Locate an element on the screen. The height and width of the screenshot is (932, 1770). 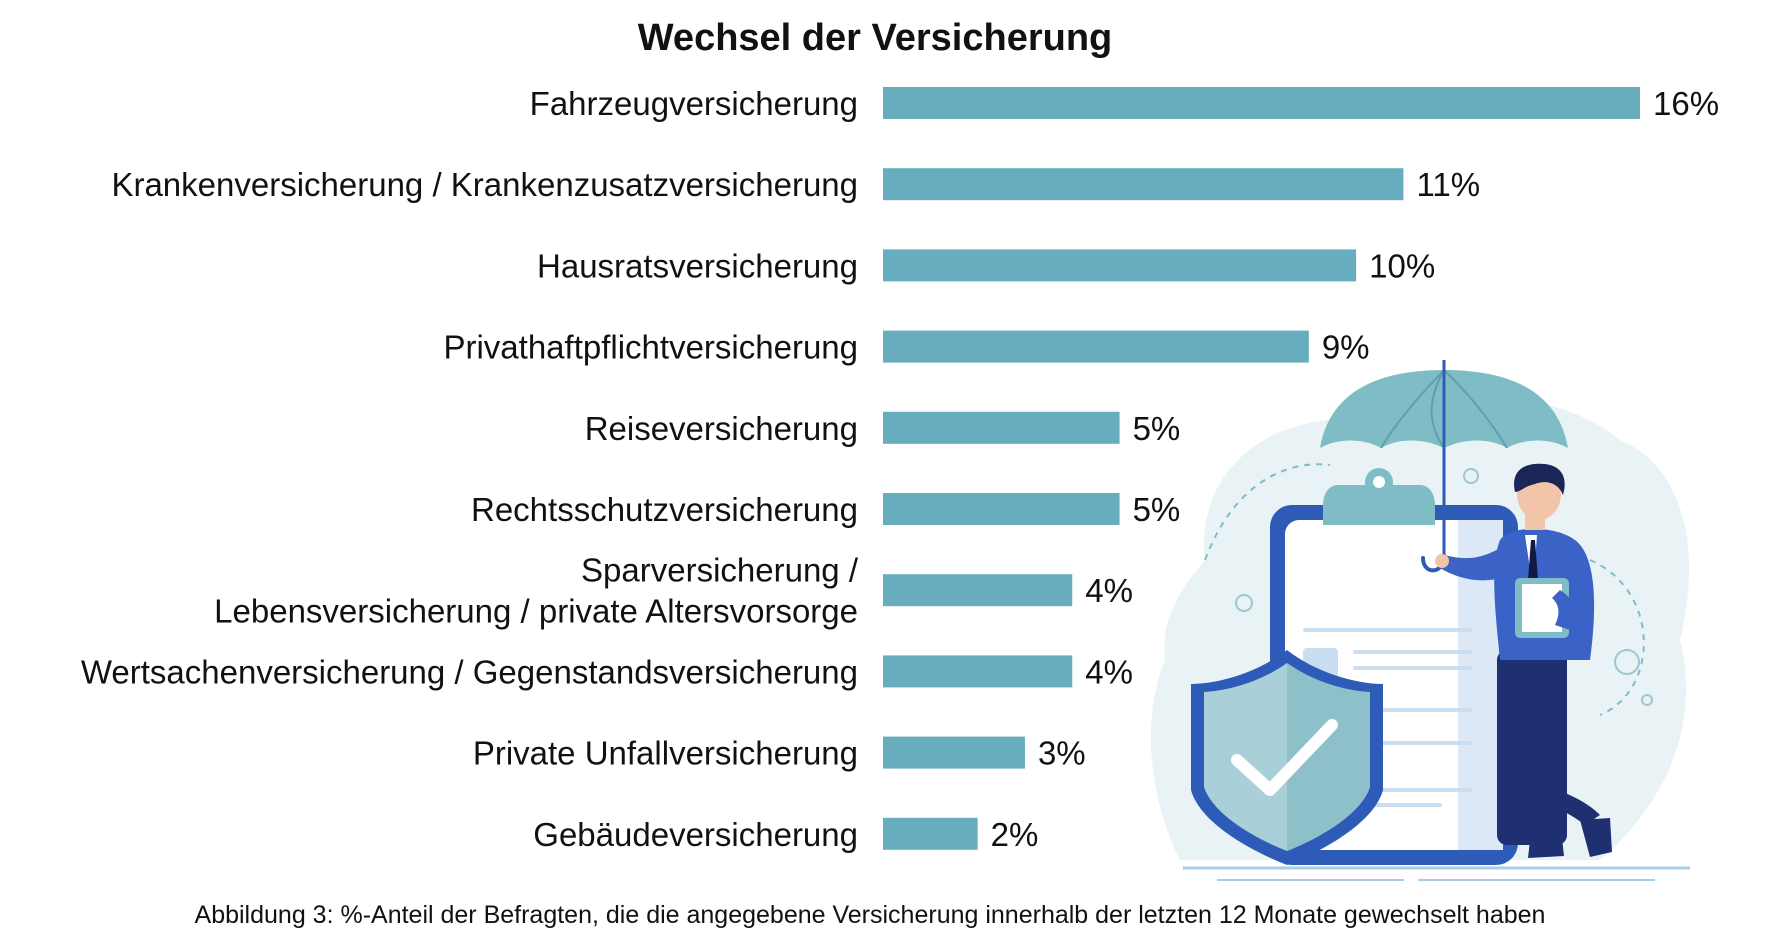
category-label: Hausratsversicherung is located at coordinates (697, 265).